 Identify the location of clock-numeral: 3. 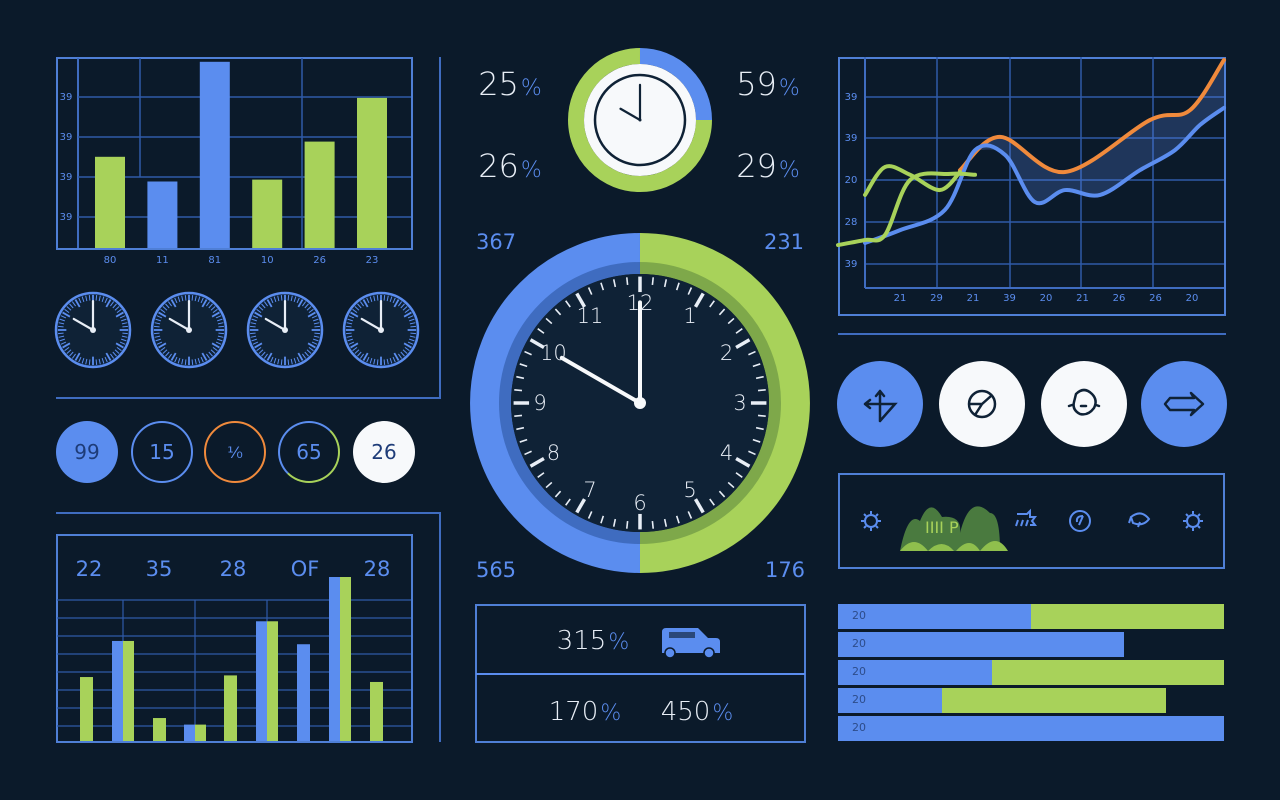
(740, 403).